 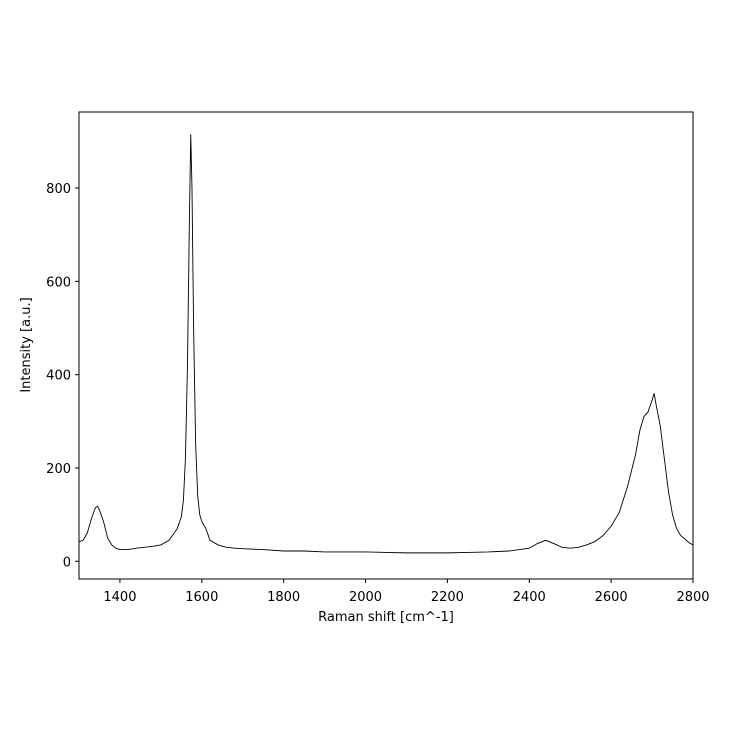 I want to click on x-tick-label: 2600, so click(x=611, y=597).